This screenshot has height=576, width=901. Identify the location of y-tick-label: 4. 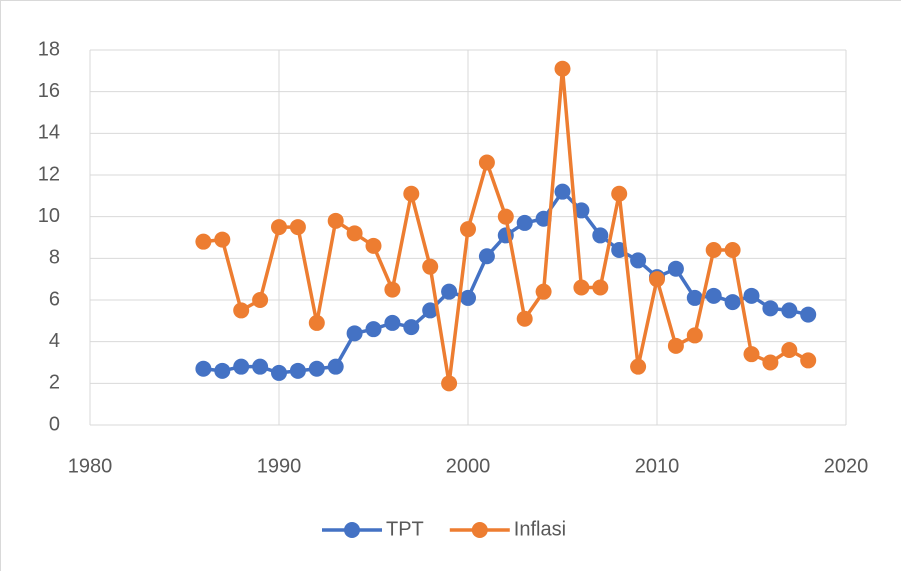
(54, 341).